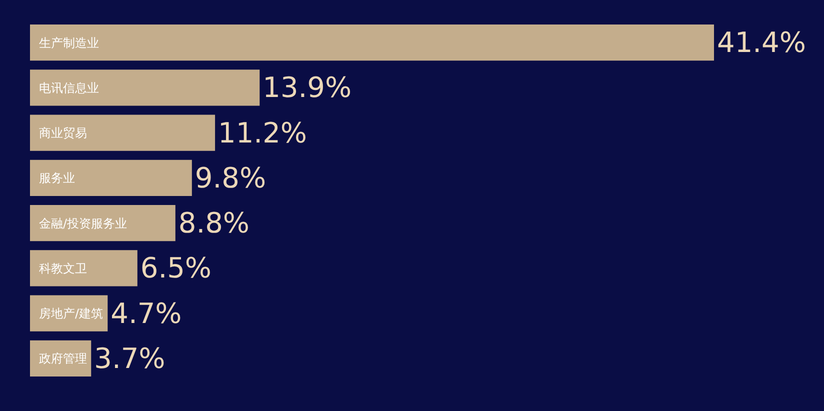 The image size is (824, 411). I want to click on y-tick-label: 生产制造业, so click(69, 43).